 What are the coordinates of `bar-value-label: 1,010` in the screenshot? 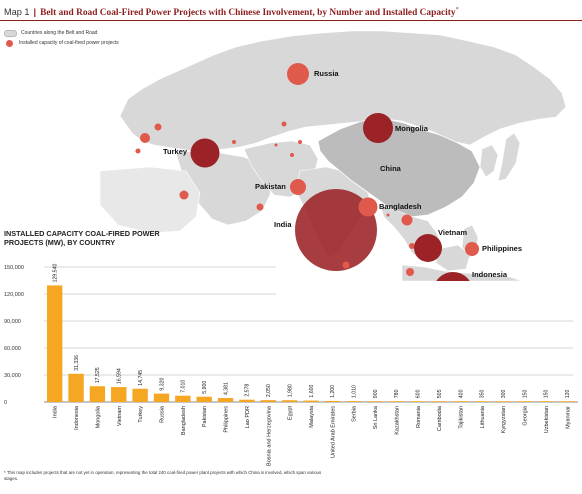 It's located at (355, 391).